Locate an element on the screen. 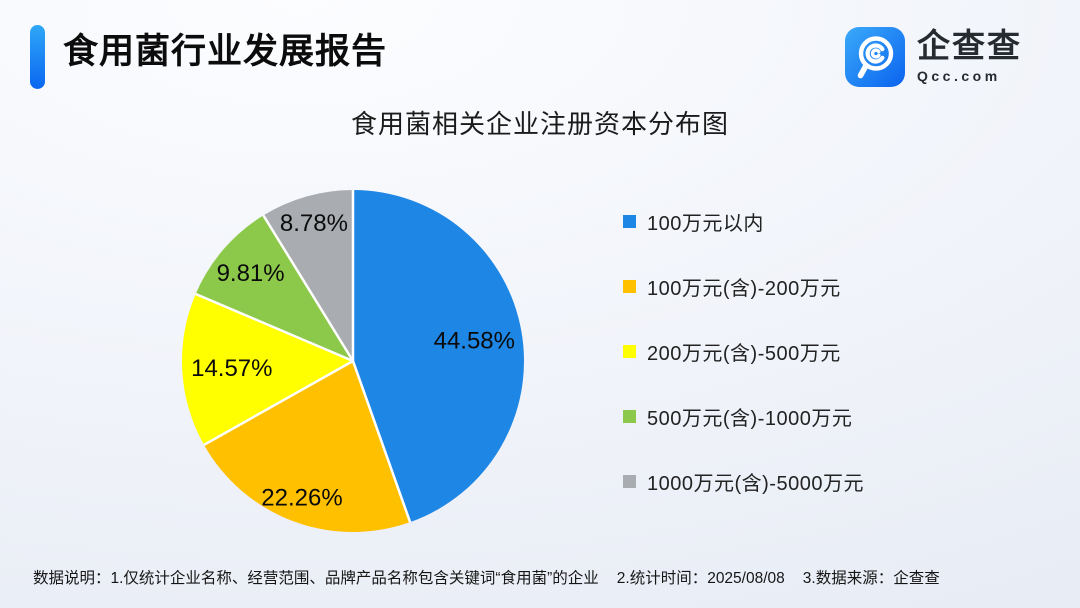 Image resolution: width=1080 pixels, height=608 pixels. legend-label: 500万元(含)-1000万元 is located at coordinates (750, 418).